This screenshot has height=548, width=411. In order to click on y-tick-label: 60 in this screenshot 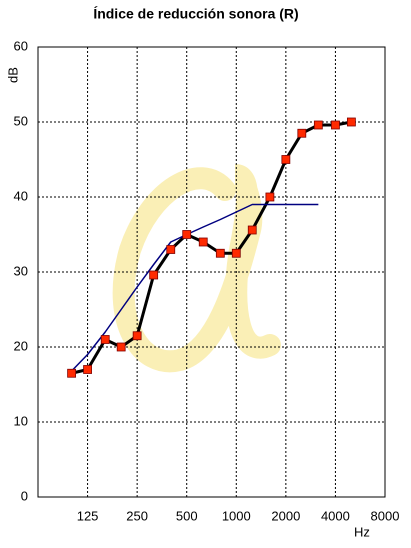, I will do `click(21, 45)`.